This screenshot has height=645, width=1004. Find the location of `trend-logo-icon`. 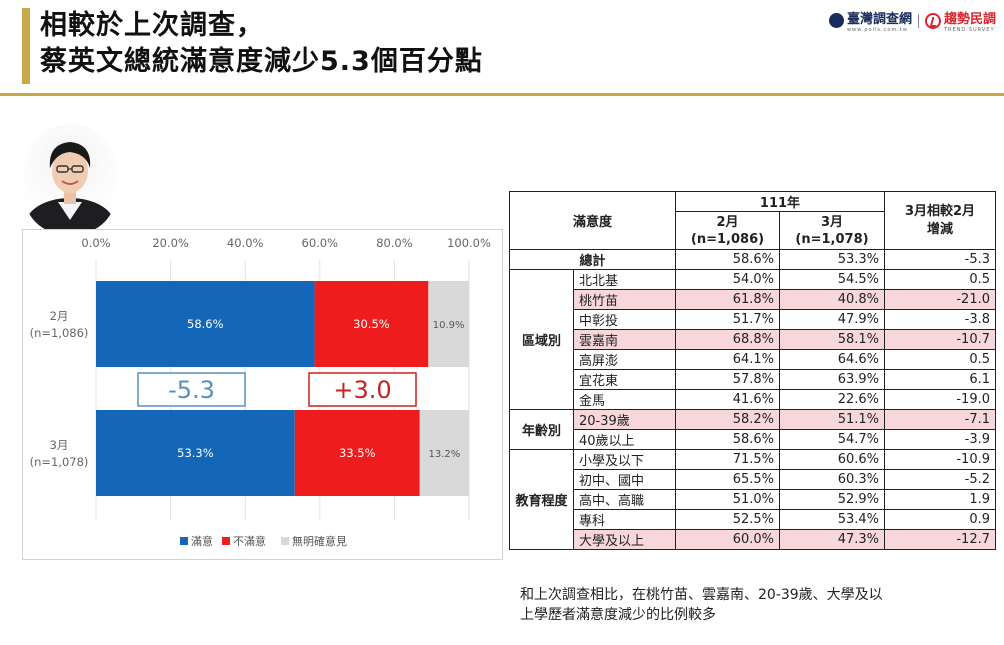

trend-logo-icon is located at coordinates (932, 20).